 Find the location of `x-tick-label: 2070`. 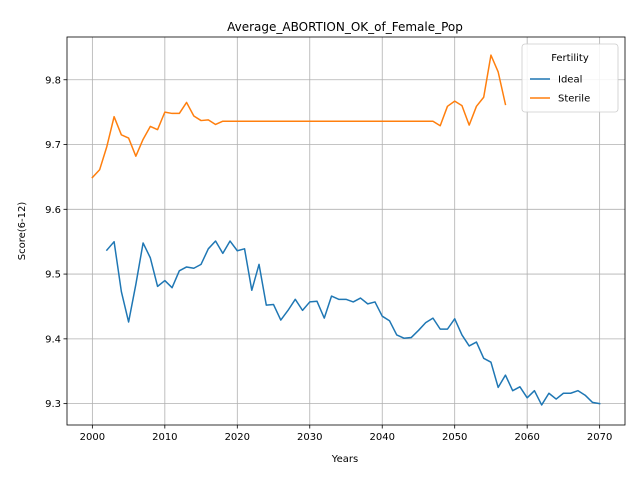

x-tick-label: 2070 is located at coordinates (599, 437).